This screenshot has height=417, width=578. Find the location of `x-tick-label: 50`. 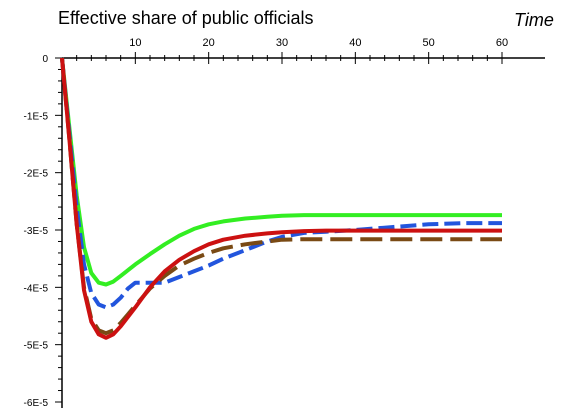

x-tick-label: 50 is located at coordinates (429, 43).